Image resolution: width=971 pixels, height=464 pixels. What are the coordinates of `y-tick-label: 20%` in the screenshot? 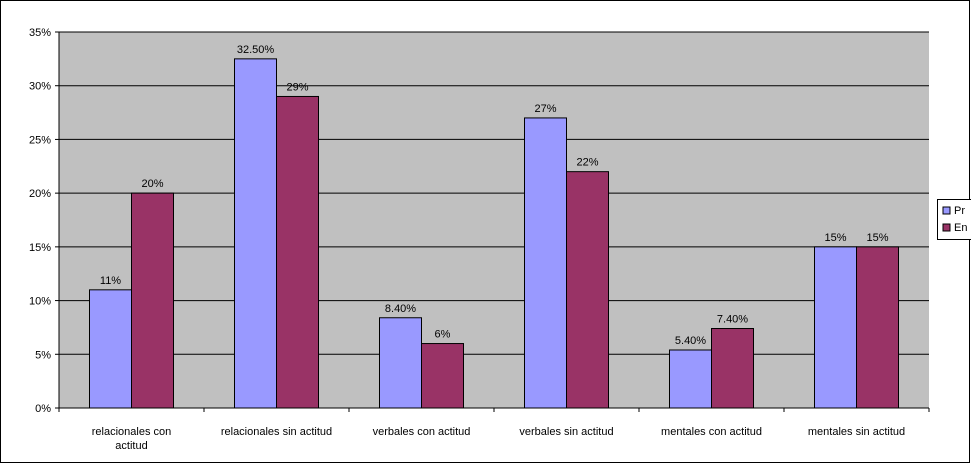 It's located at (40, 194).